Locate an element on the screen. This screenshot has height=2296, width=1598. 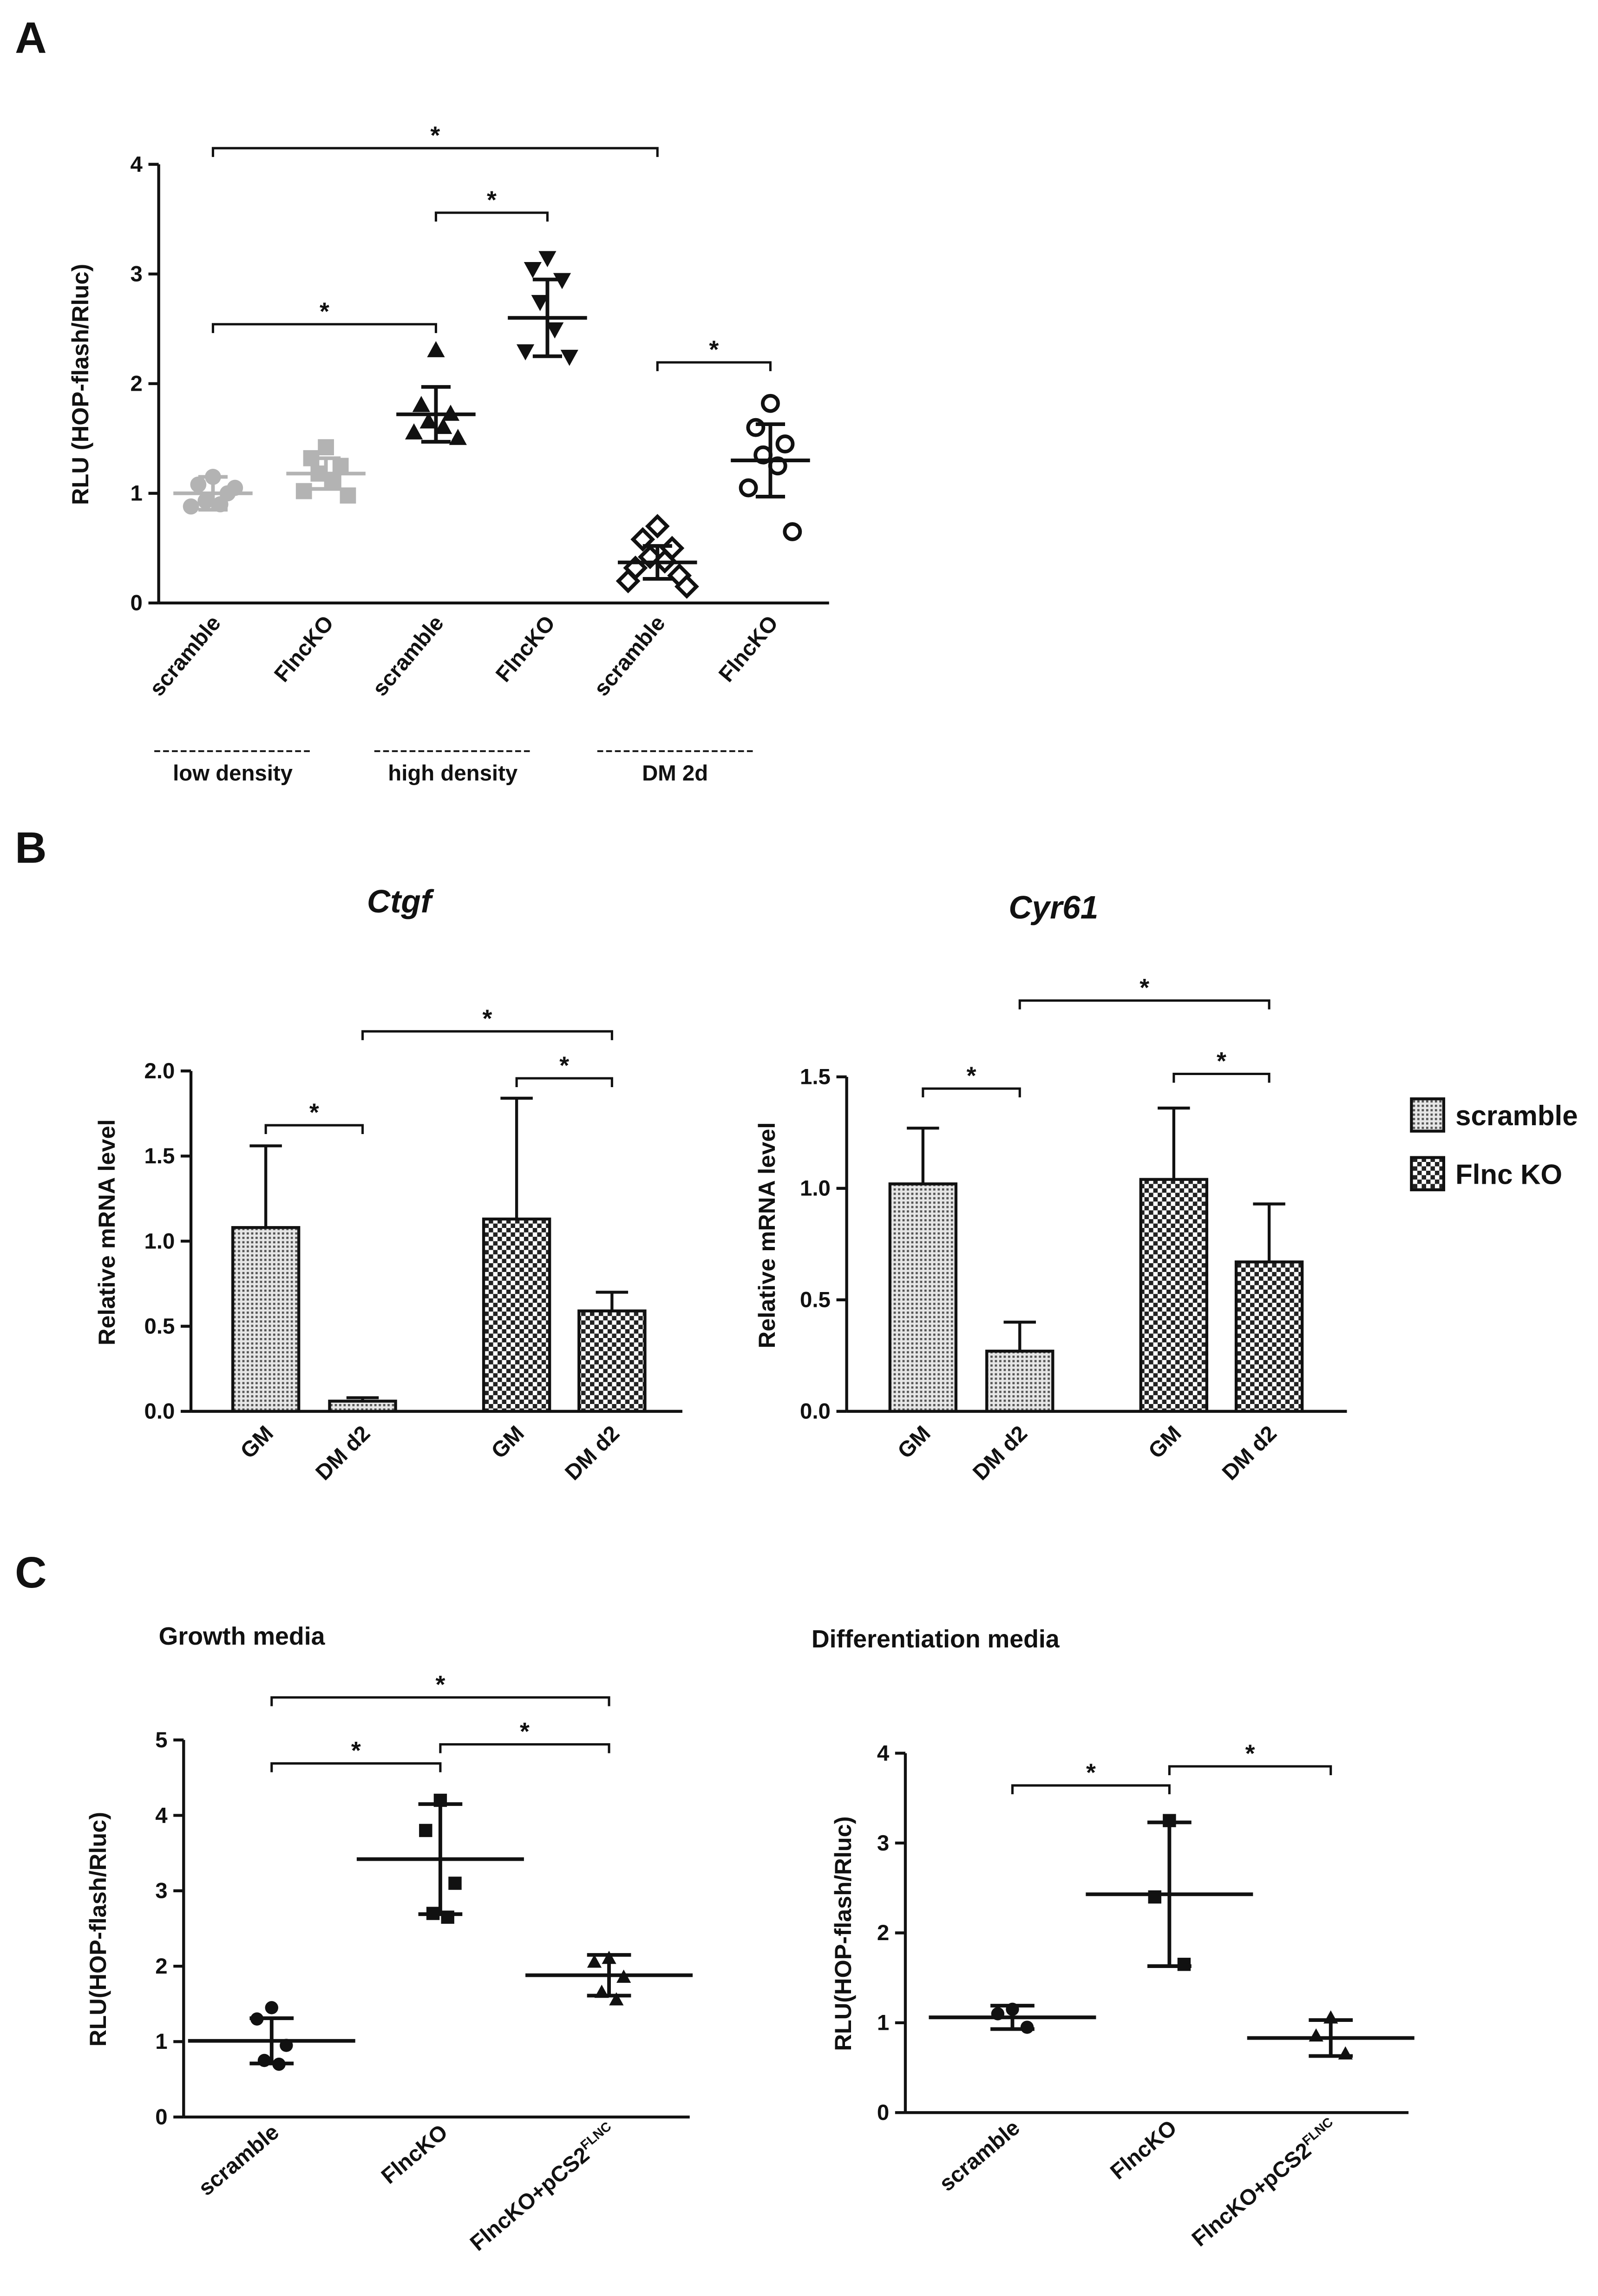
chart-title: Growth media is located at coordinates (243, 1636).